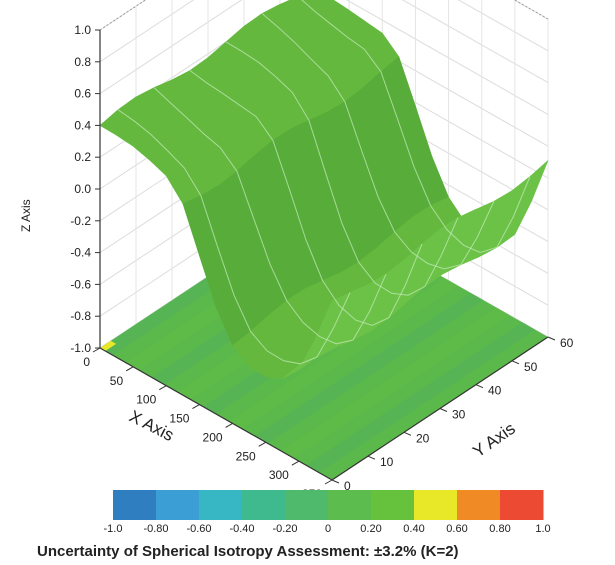 The width and height of the screenshot is (615, 565). What do you see at coordinates (82, 94) in the screenshot?
I see `z-tick-label: 0.6` at bounding box center [82, 94].